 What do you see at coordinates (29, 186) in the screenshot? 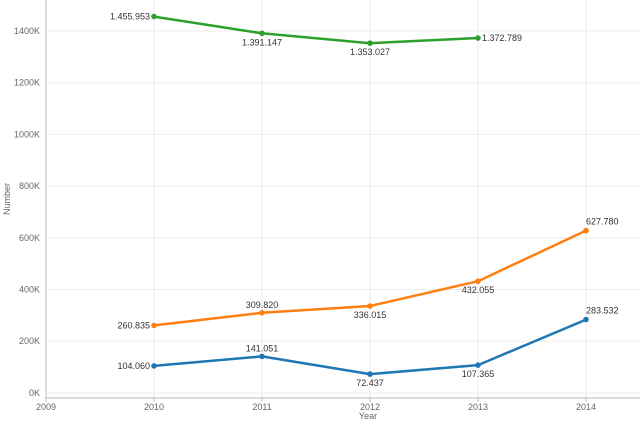
I see `y-tick-label: 800K` at bounding box center [29, 186].